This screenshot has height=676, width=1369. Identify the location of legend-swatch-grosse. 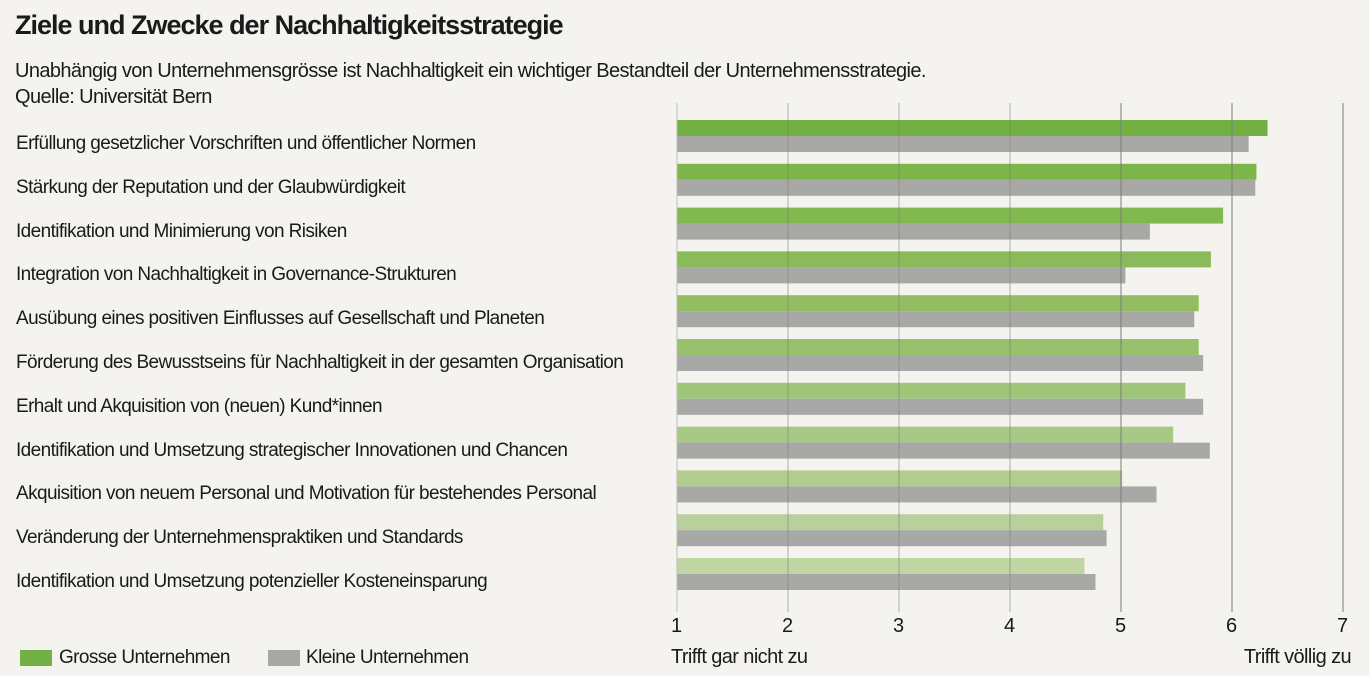
(36, 658).